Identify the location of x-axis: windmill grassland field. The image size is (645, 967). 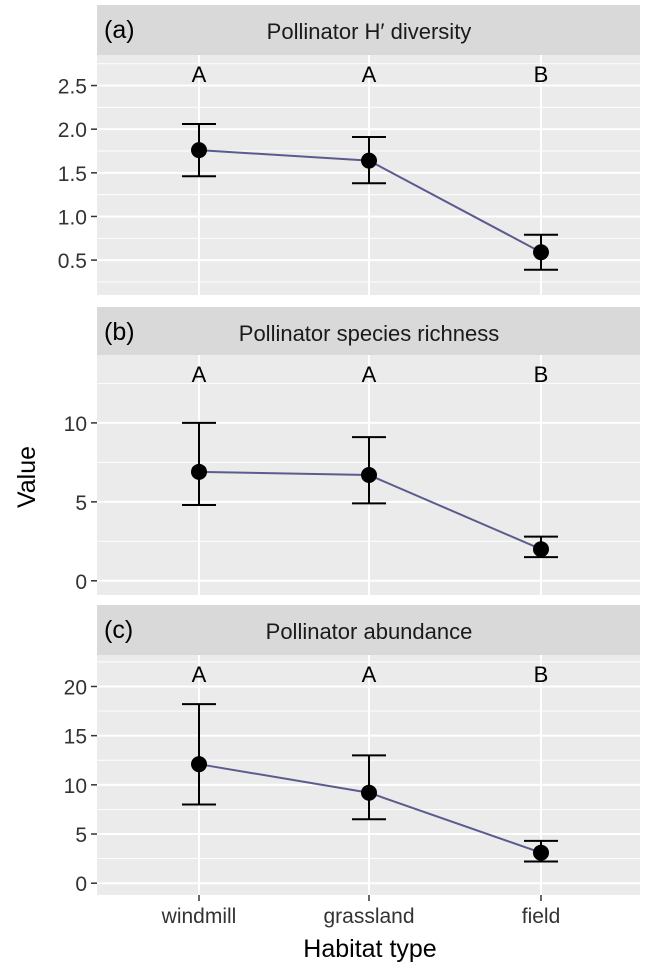
(361, 911).